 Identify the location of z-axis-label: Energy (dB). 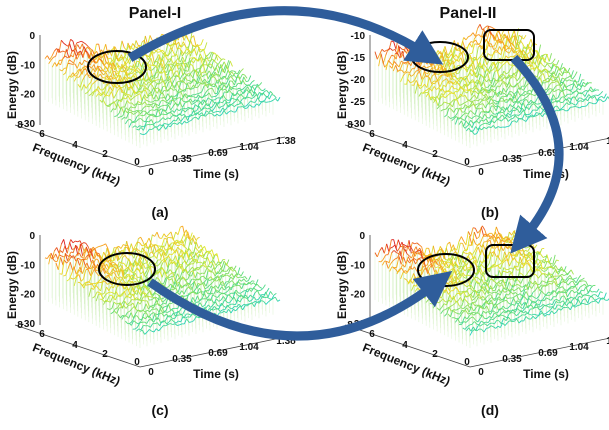
(342, 85).